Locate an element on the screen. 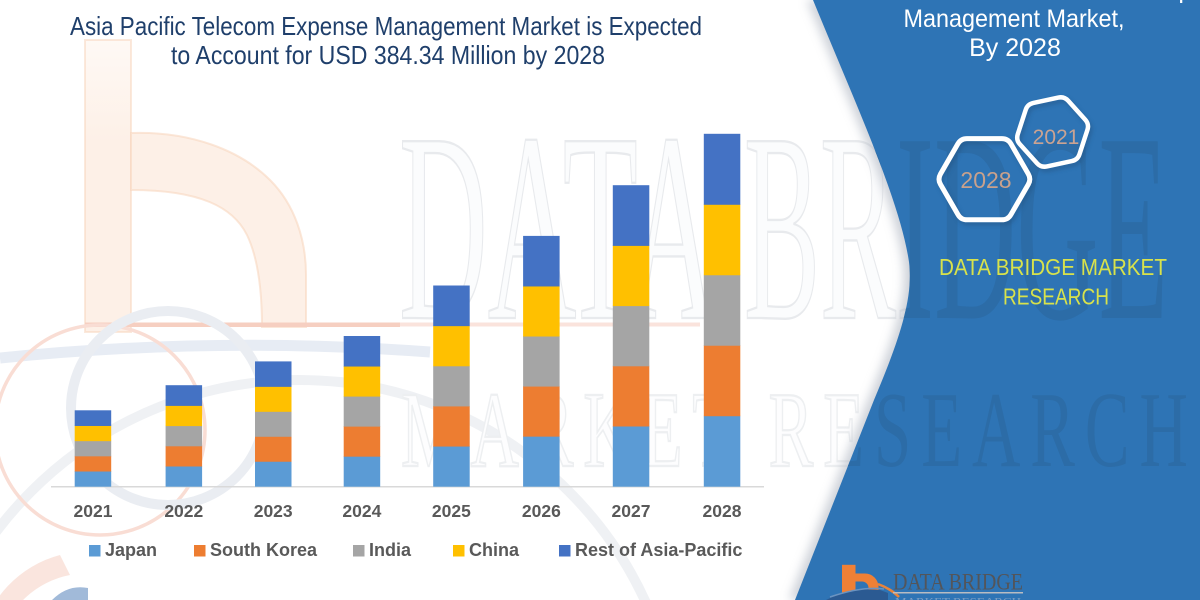 The height and width of the screenshot is (600, 1200). svg-text: MARKET RESEARCH is located at coordinates (958, 598).